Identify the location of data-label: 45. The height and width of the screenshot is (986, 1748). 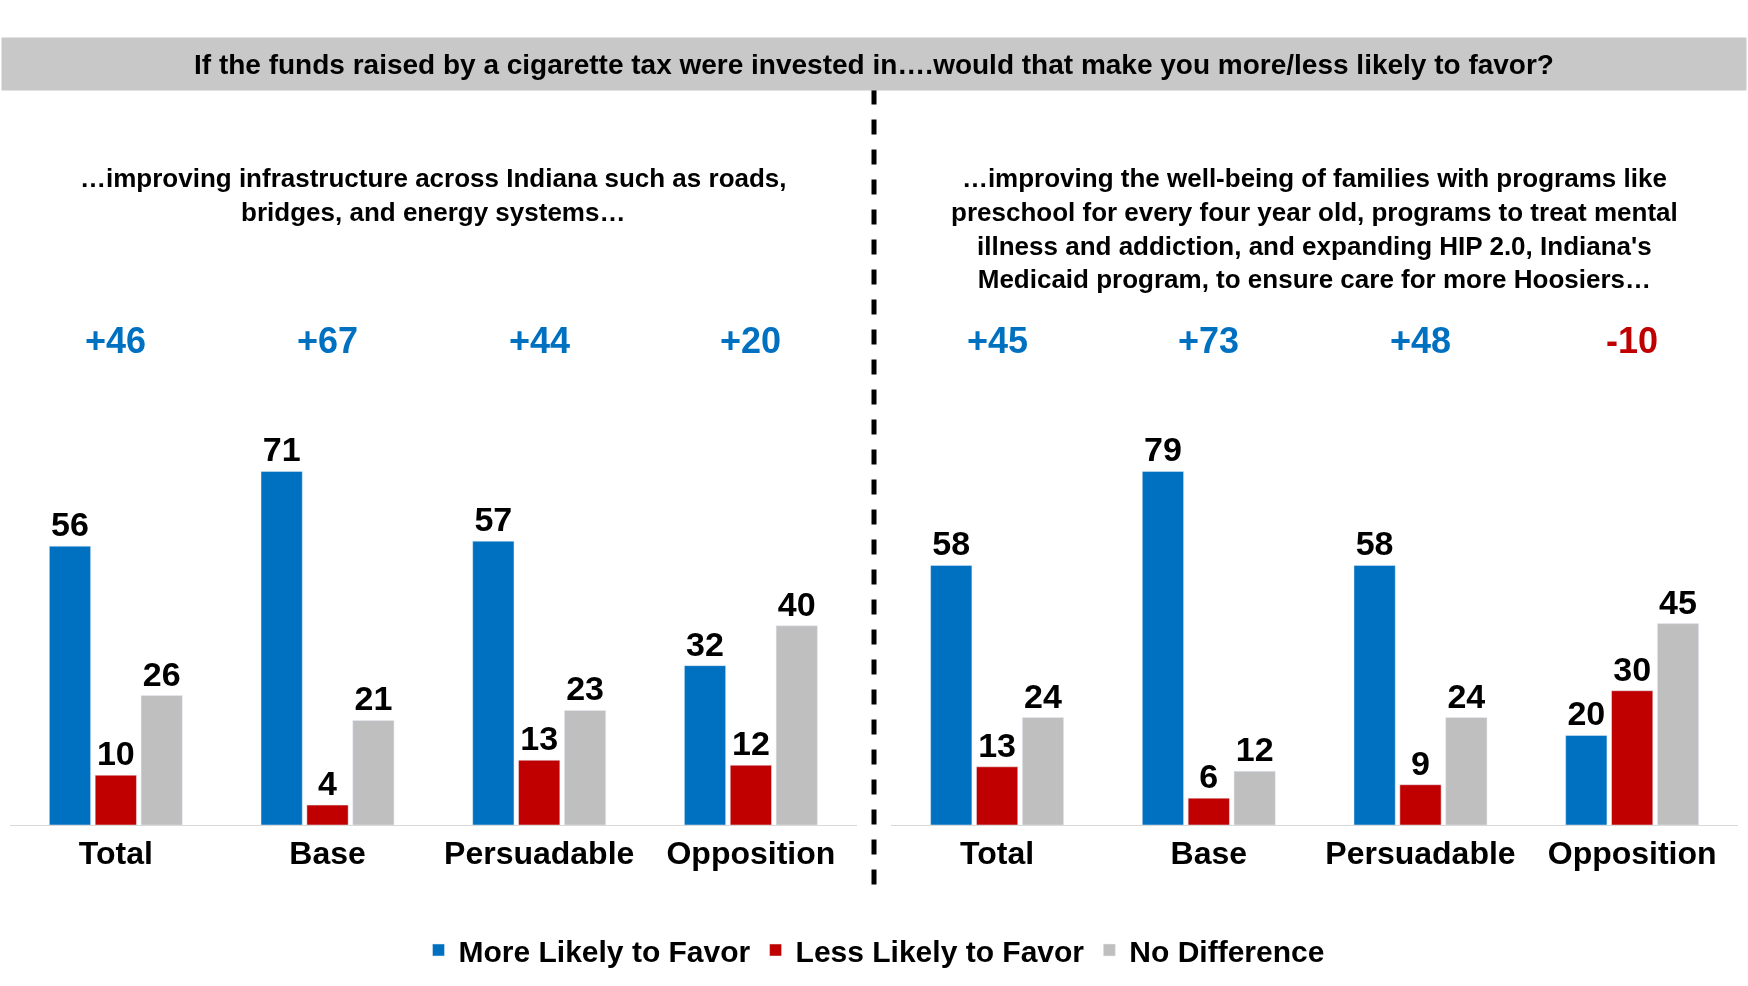
(1678, 601).